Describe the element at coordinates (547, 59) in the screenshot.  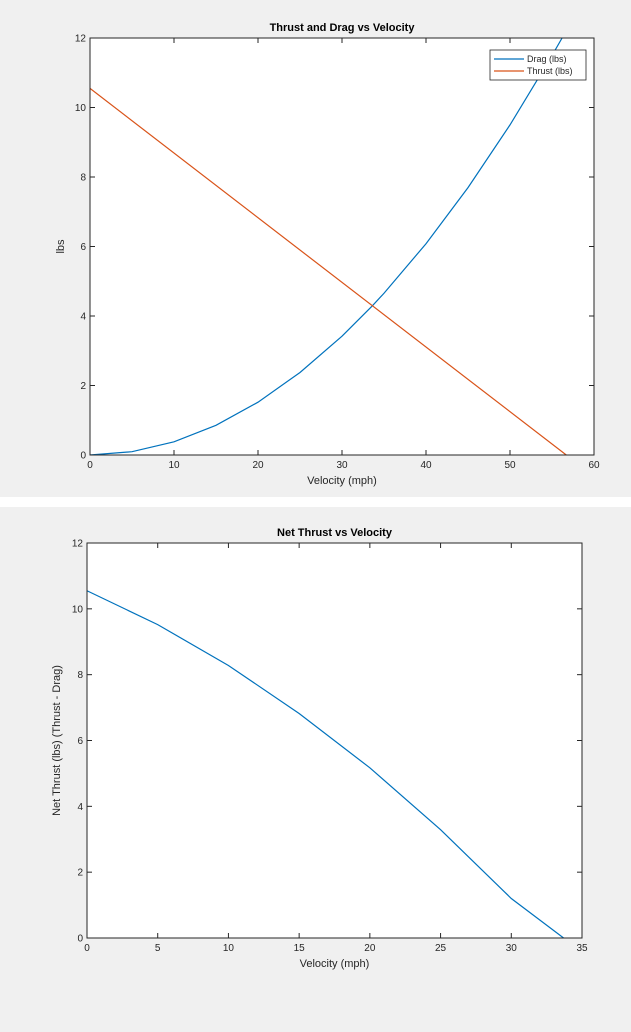
I see `legend-label-1: Drag (lbs)` at that location.